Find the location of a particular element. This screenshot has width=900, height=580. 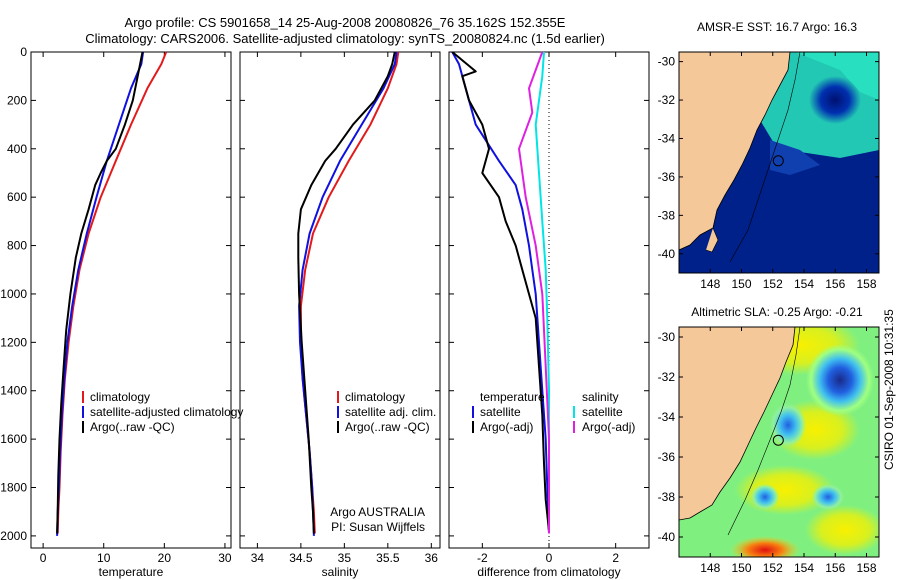

x-tick-label: 34.5 is located at coordinates (301, 558).